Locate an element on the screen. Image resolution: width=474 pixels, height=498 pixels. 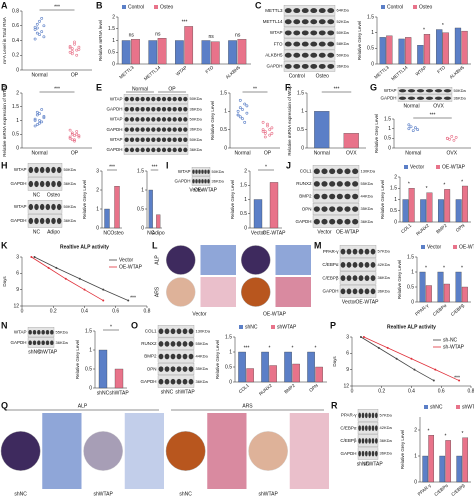
lane-label: Normal is located at coordinates (411, 106).